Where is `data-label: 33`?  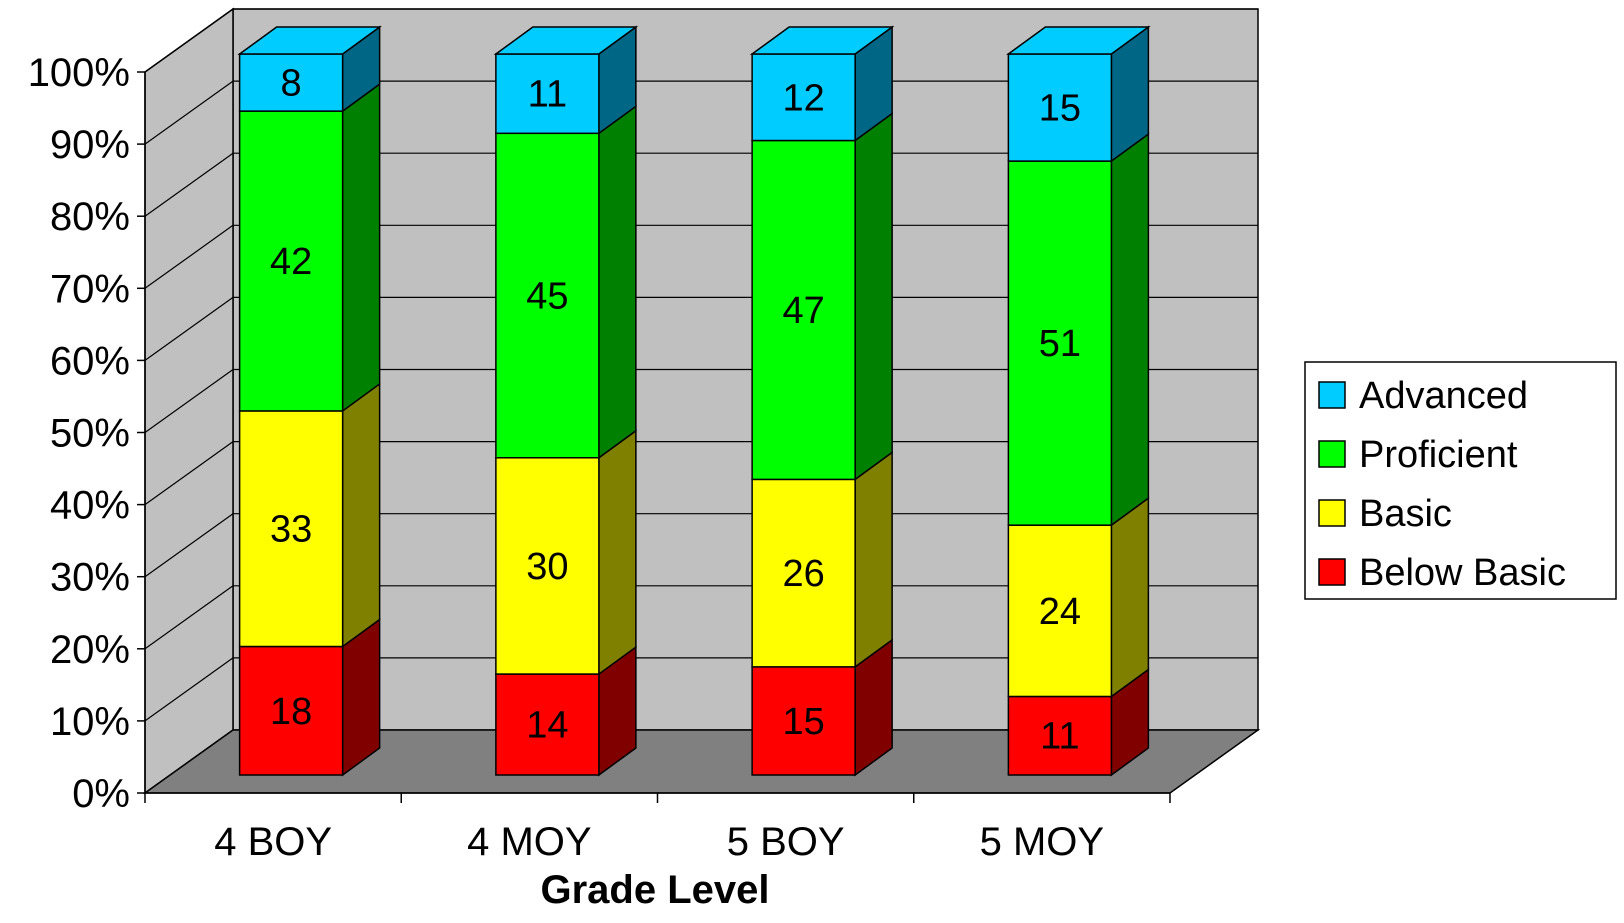 data-label: 33 is located at coordinates (291, 530).